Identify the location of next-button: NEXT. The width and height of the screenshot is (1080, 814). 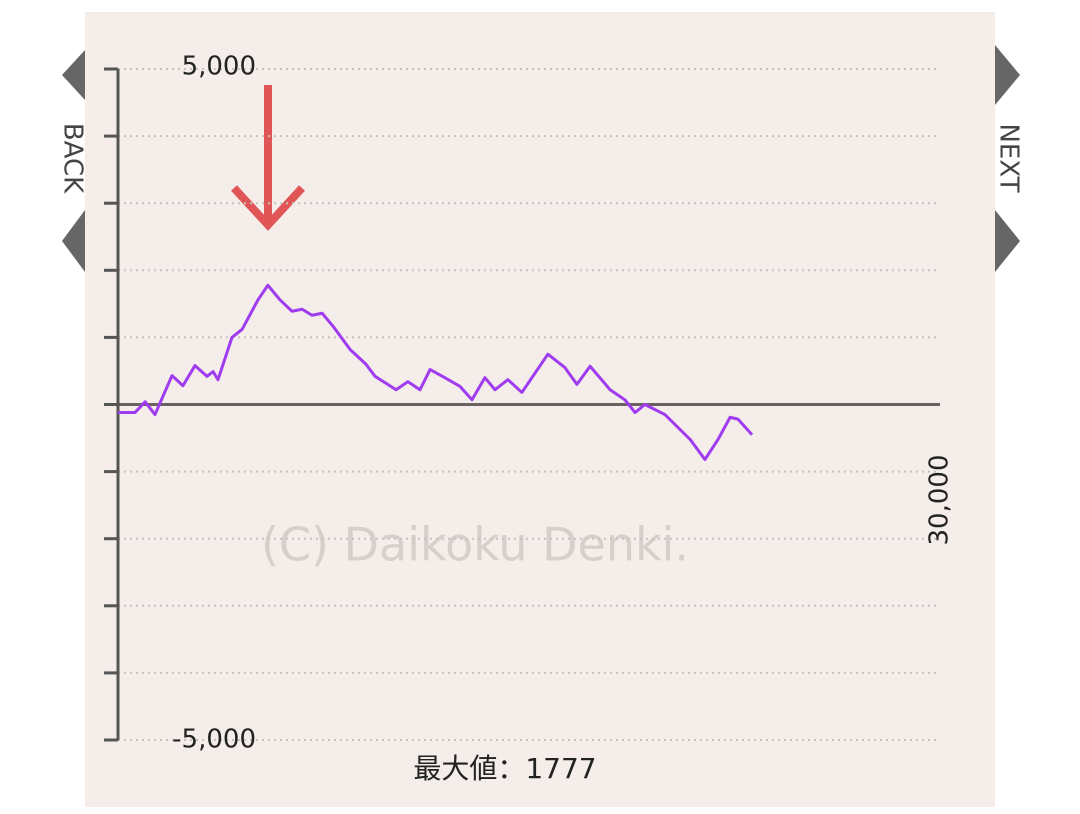
(1009, 158).